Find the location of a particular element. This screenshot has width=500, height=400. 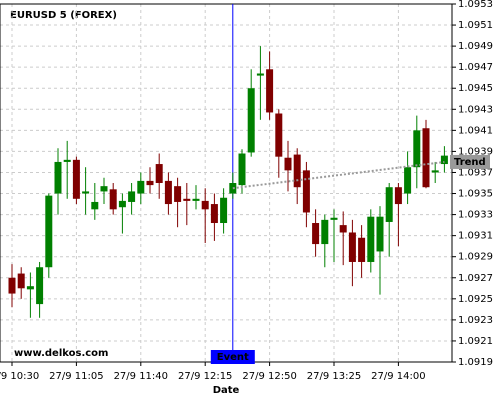

y-tick-label: 1.0931 is located at coordinates (475, 236).